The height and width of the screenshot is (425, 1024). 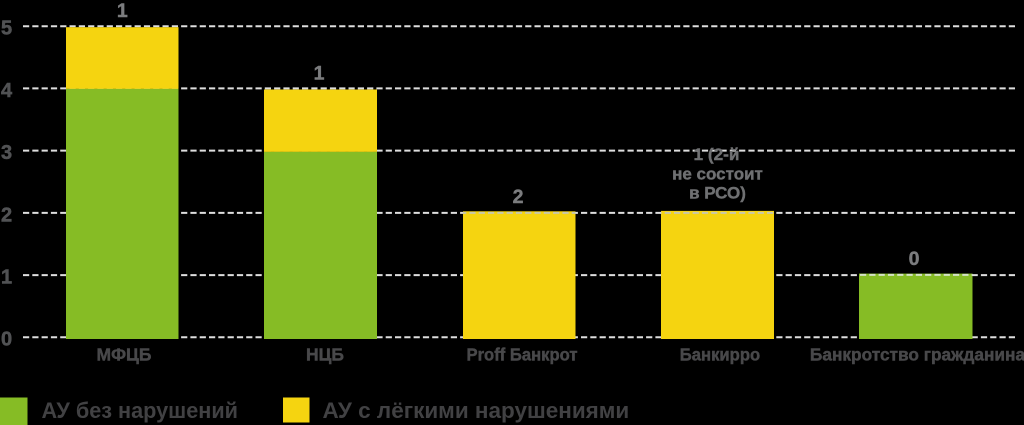 What do you see at coordinates (140, 410) in the screenshot?
I see `svg-text: АУ без нарушений` at bounding box center [140, 410].